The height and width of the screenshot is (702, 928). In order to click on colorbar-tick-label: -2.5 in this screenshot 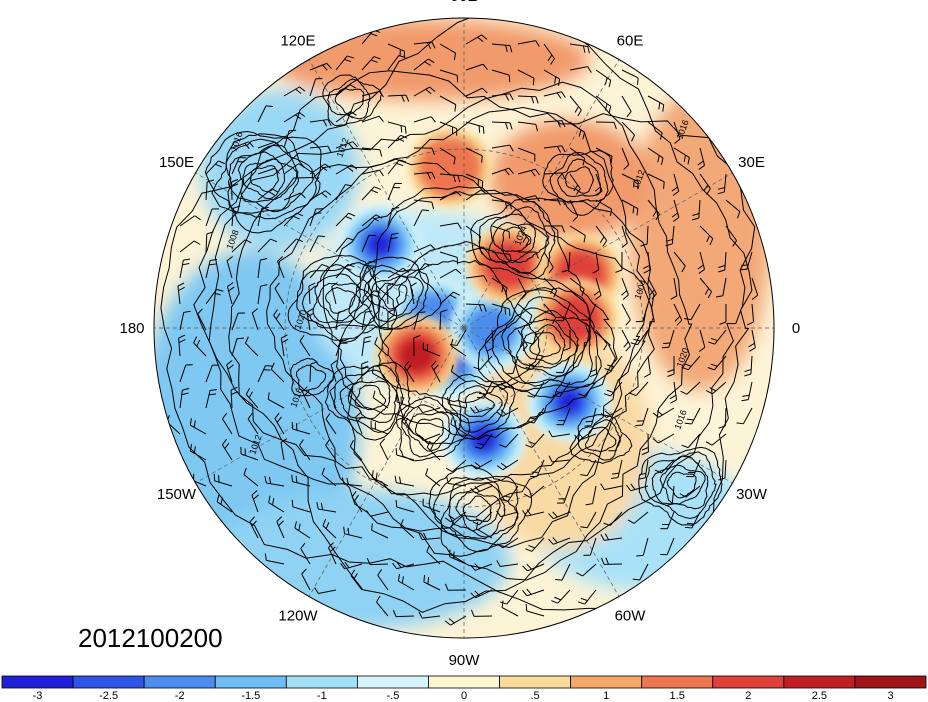, I will do `click(108, 696)`.